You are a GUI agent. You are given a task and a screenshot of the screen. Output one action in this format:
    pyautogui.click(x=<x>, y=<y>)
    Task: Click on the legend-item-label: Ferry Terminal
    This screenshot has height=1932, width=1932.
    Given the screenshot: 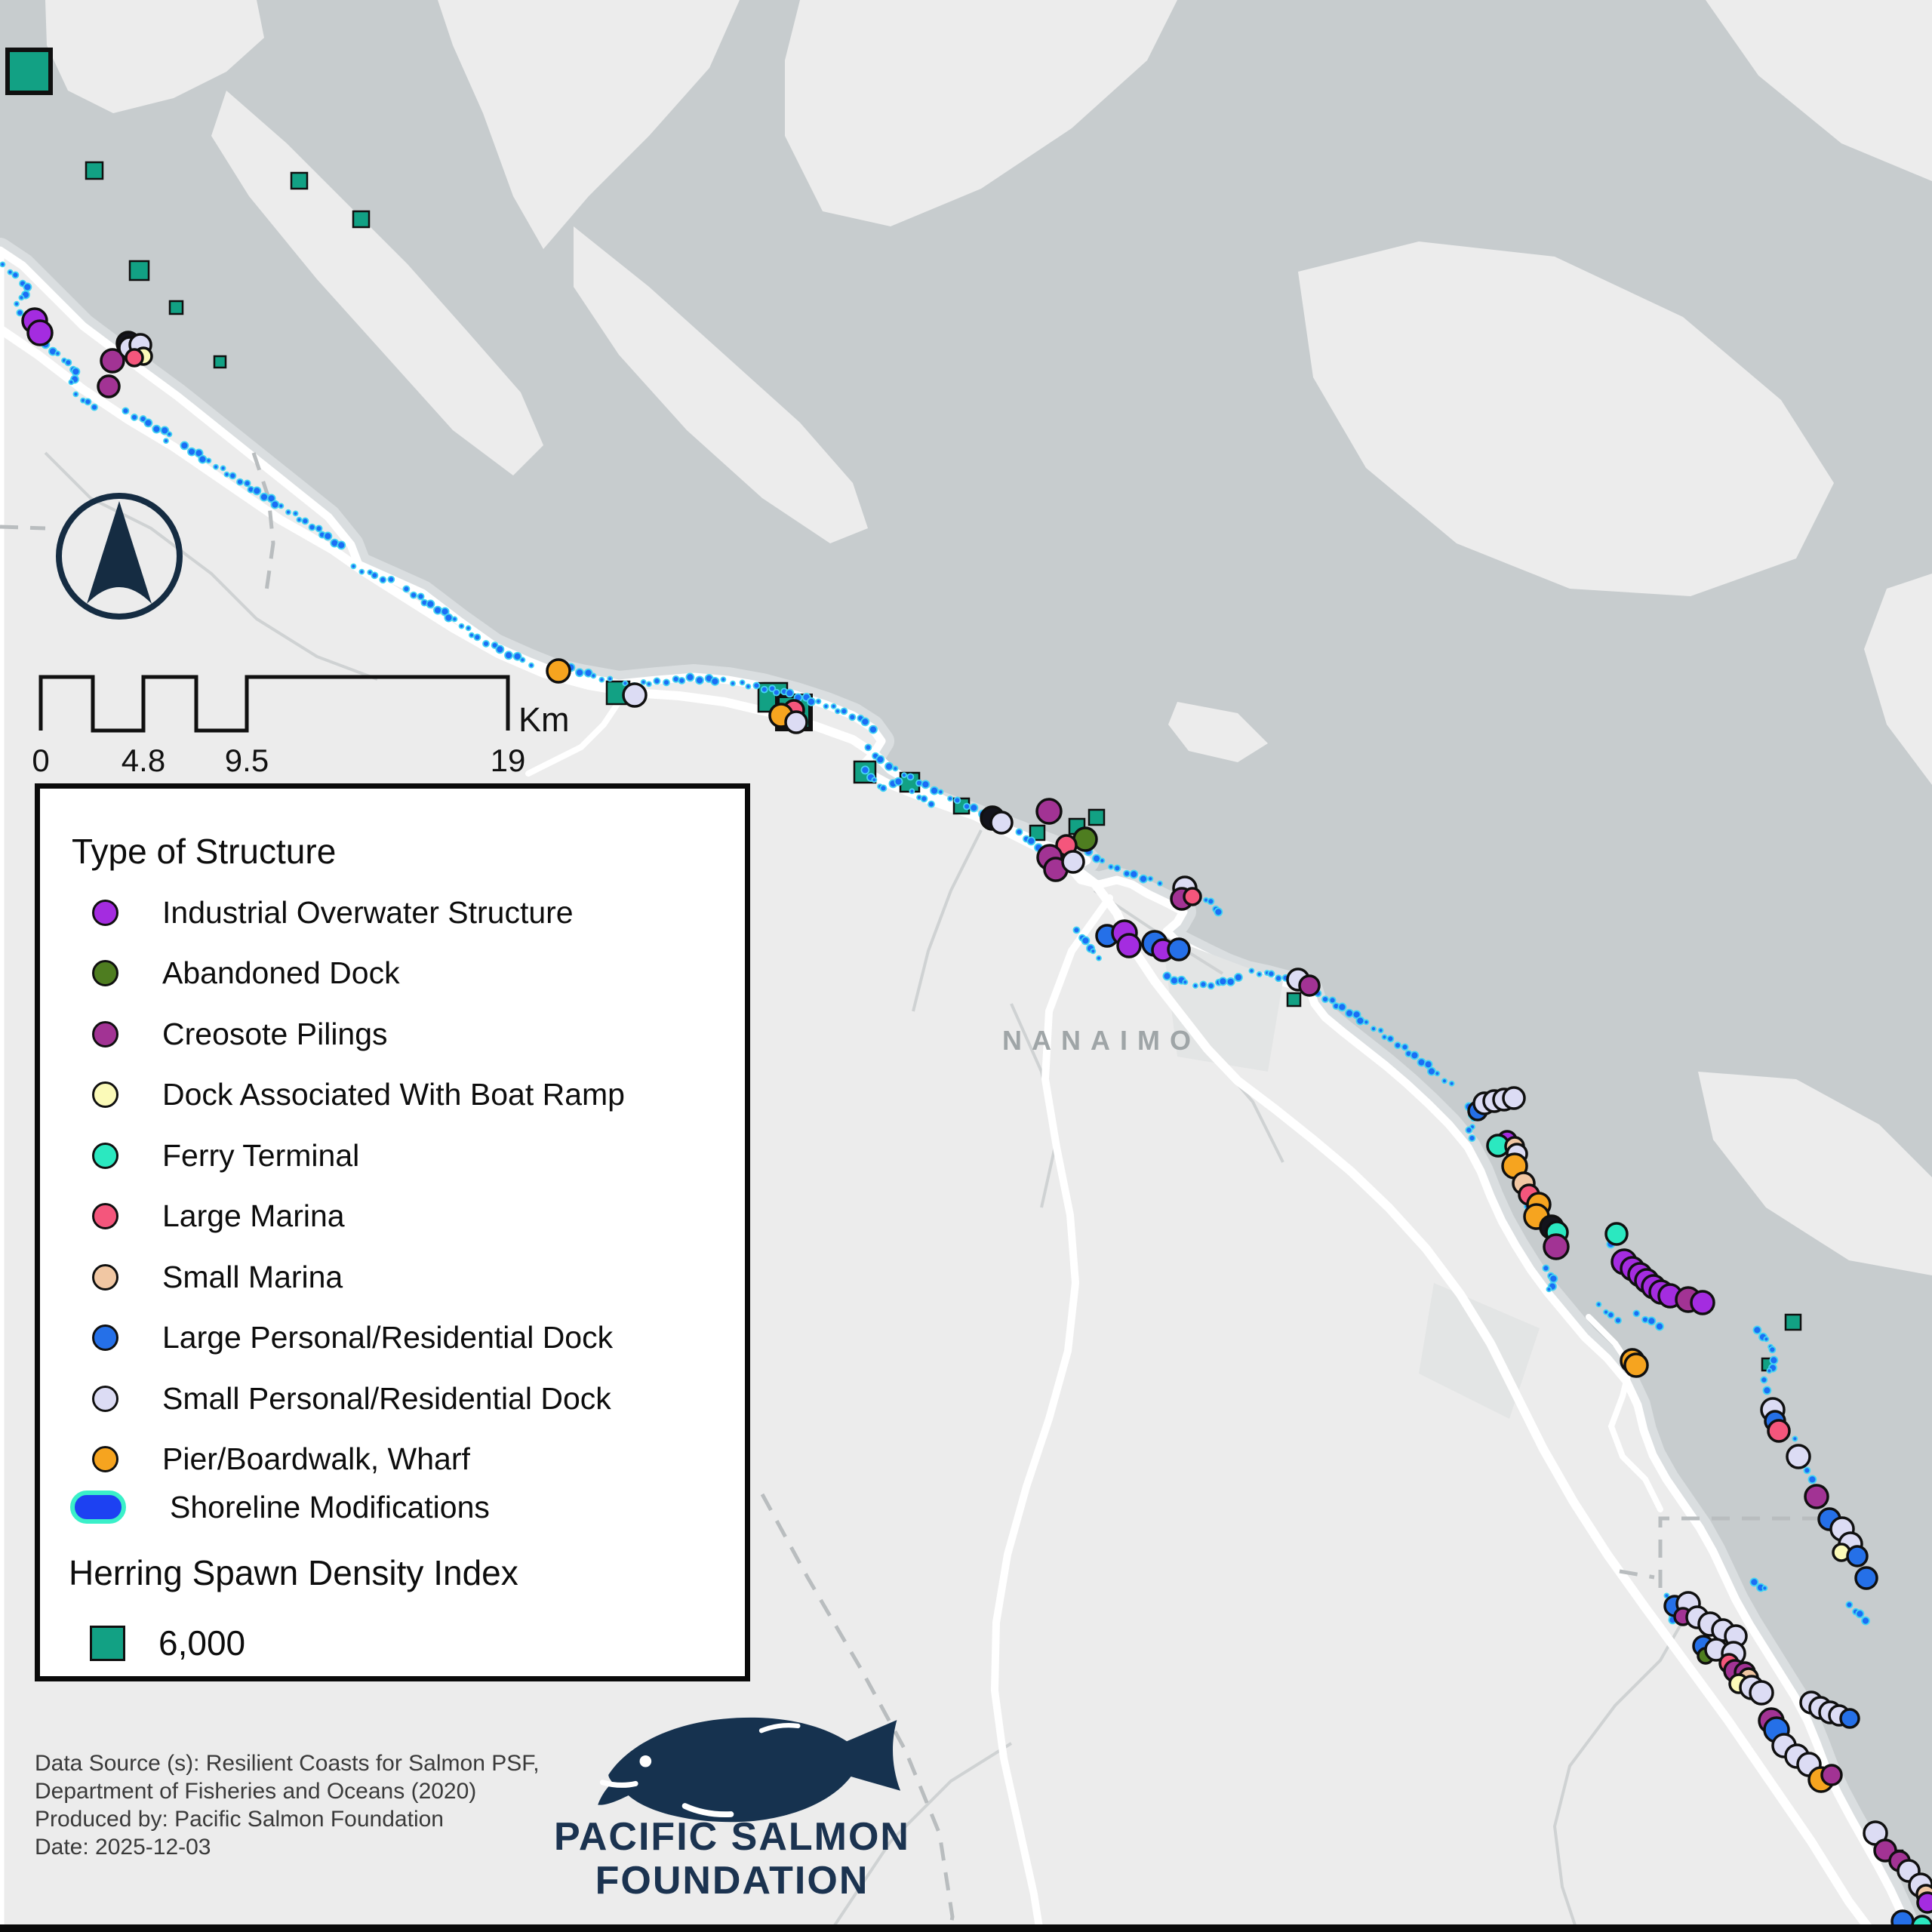 What is the action you would take?
    pyautogui.click(x=261, y=1155)
    